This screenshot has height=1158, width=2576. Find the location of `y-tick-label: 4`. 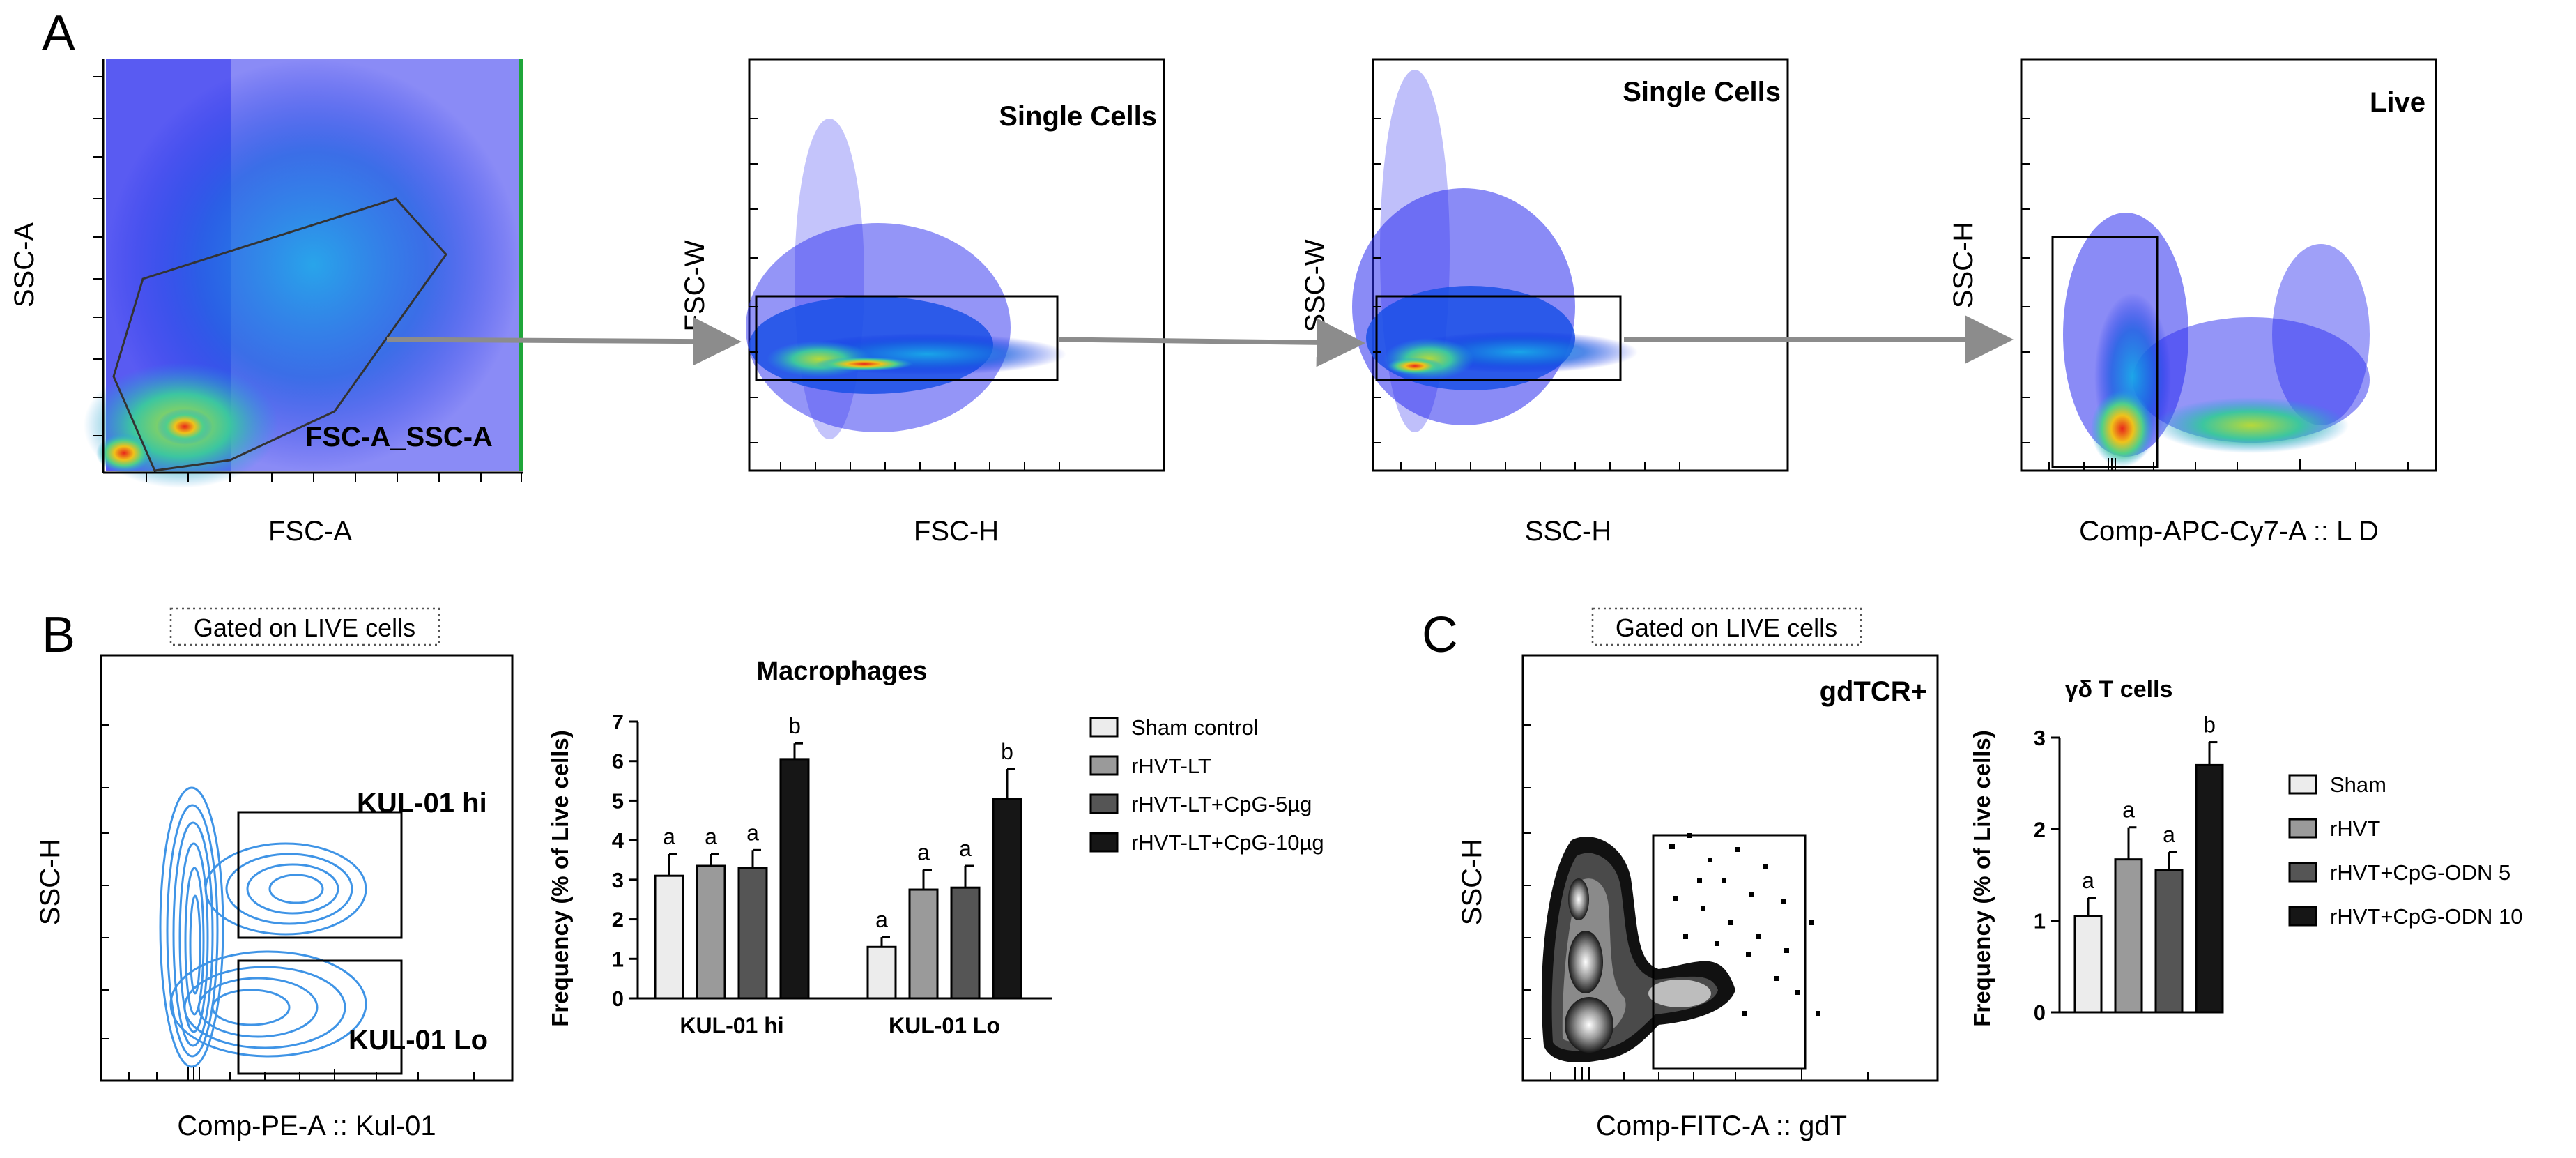

y-tick-label: 4 is located at coordinates (618, 840).